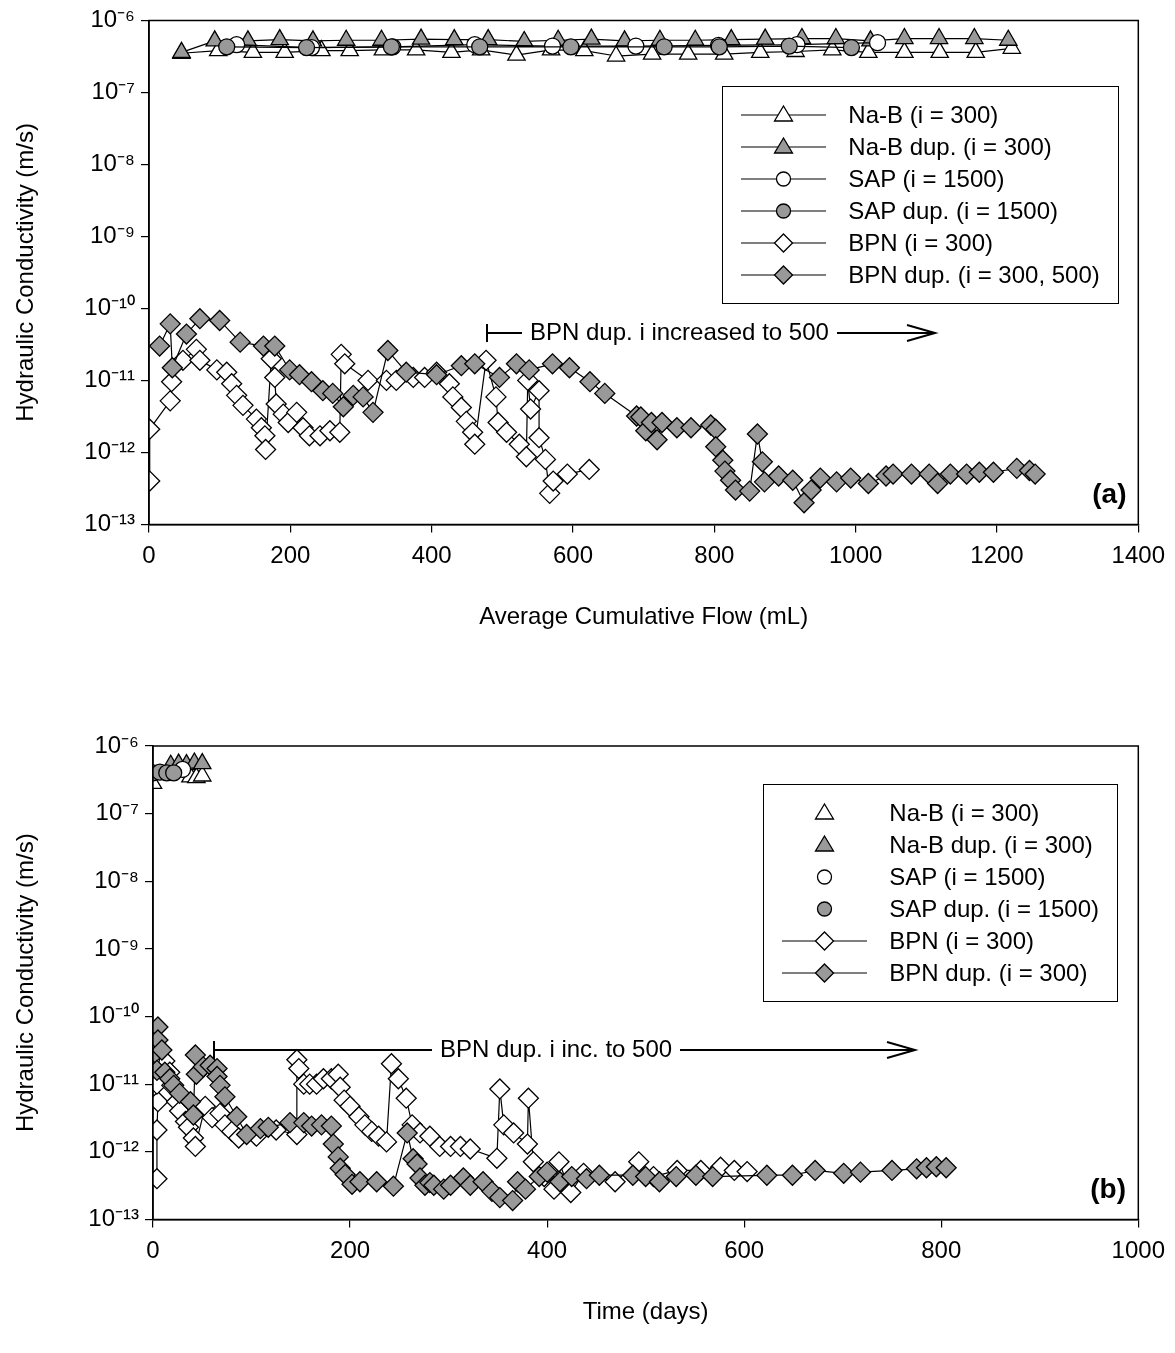 Image resolution: width=1175 pixels, height=1353 pixels. I want to click on annotation: (b), so click(1108, 1189).